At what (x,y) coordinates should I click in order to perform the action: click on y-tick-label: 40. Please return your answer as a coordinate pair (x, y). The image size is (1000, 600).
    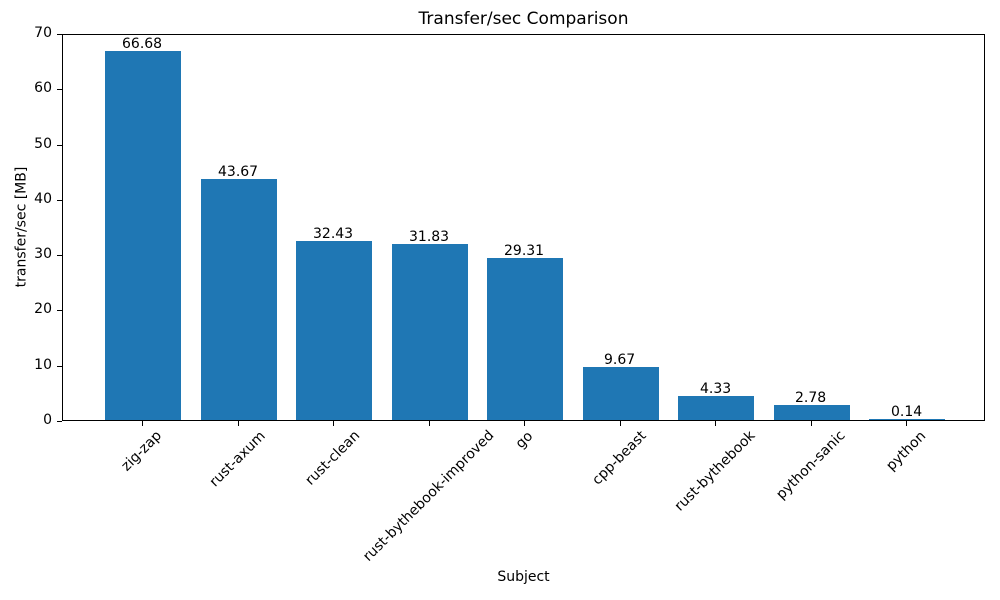
    Looking at the image, I should click on (43, 199).